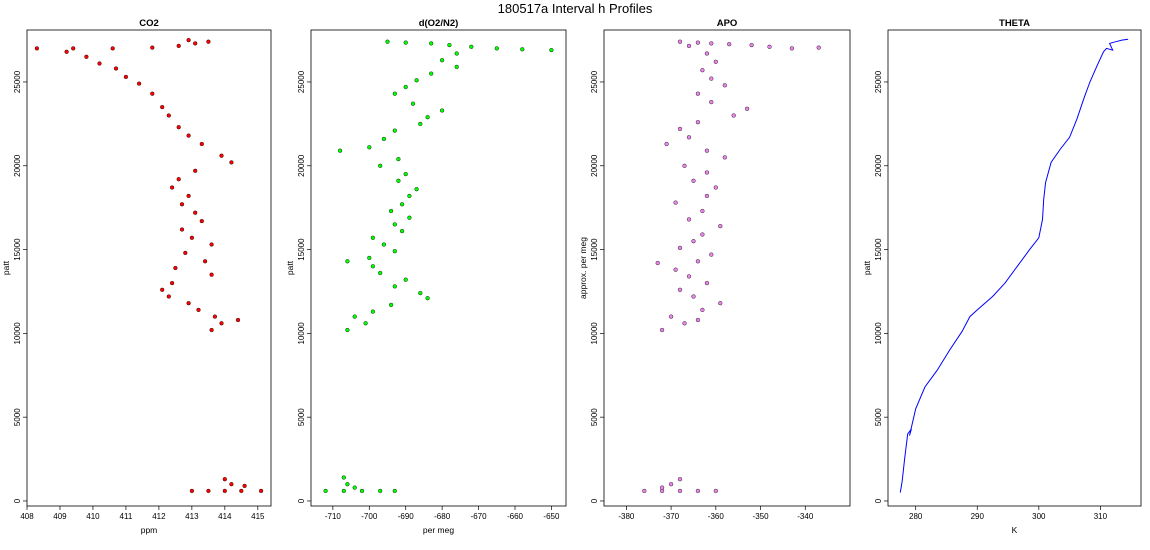 The image size is (1150, 550). What do you see at coordinates (126, 516) in the screenshot?
I see `x-tick-label: 411` at bounding box center [126, 516].